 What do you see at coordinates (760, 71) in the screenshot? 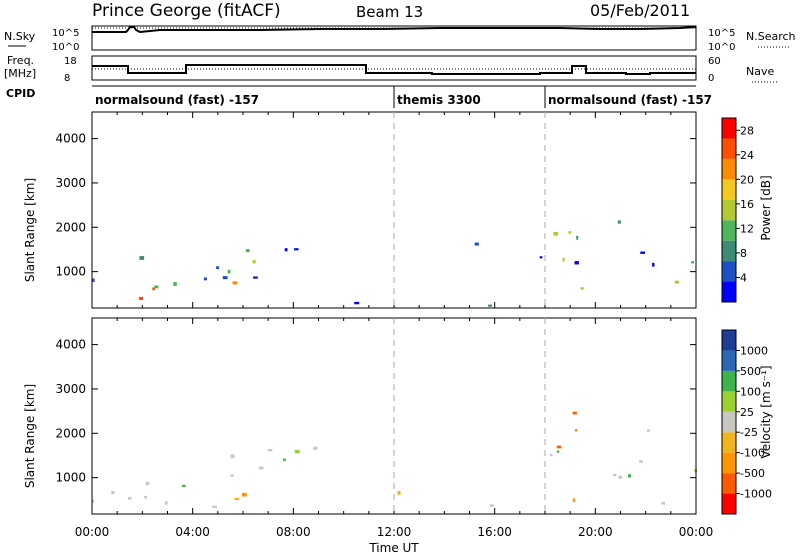
I see `nave-label: Nave` at bounding box center [760, 71].